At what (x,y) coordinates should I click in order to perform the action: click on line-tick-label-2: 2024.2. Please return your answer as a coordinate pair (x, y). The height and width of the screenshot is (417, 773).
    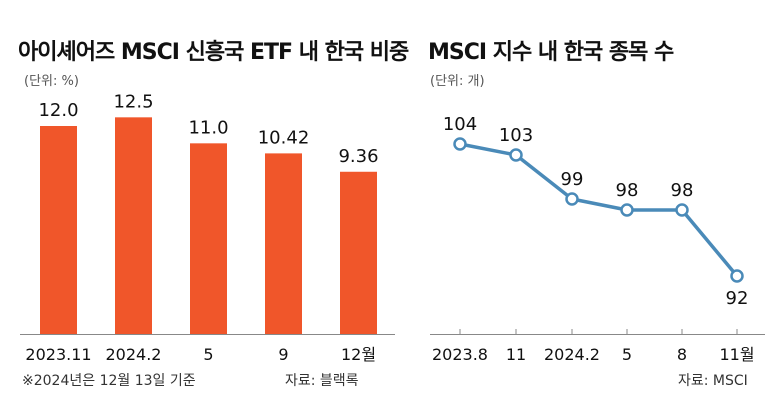
    Looking at the image, I should click on (572, 354).